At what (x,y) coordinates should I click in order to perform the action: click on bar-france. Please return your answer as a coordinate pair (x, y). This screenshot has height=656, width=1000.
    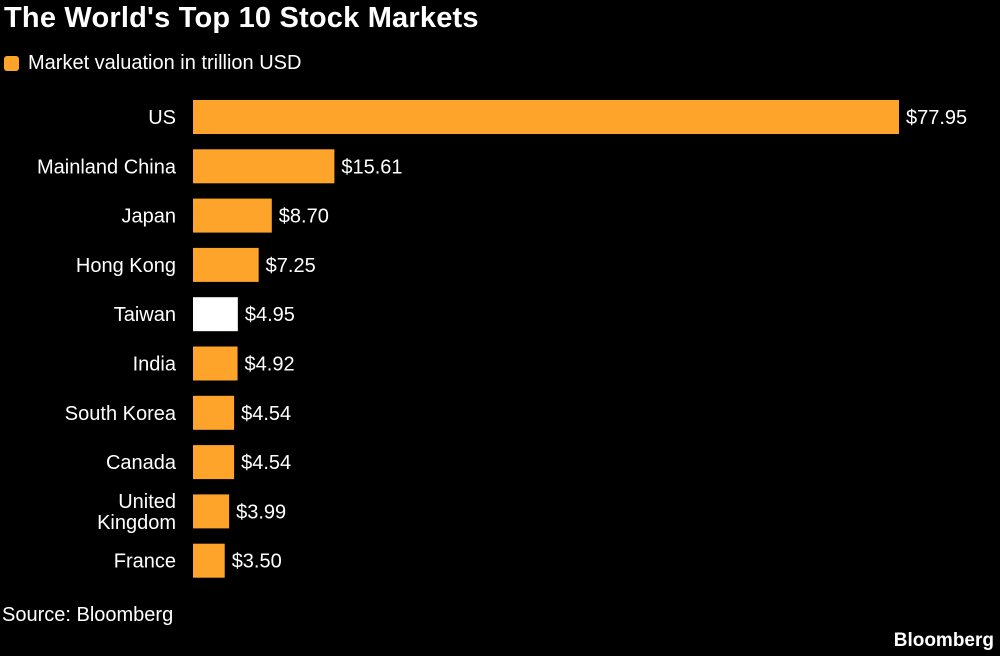
    Looking at the image, I should click on (209, 560).